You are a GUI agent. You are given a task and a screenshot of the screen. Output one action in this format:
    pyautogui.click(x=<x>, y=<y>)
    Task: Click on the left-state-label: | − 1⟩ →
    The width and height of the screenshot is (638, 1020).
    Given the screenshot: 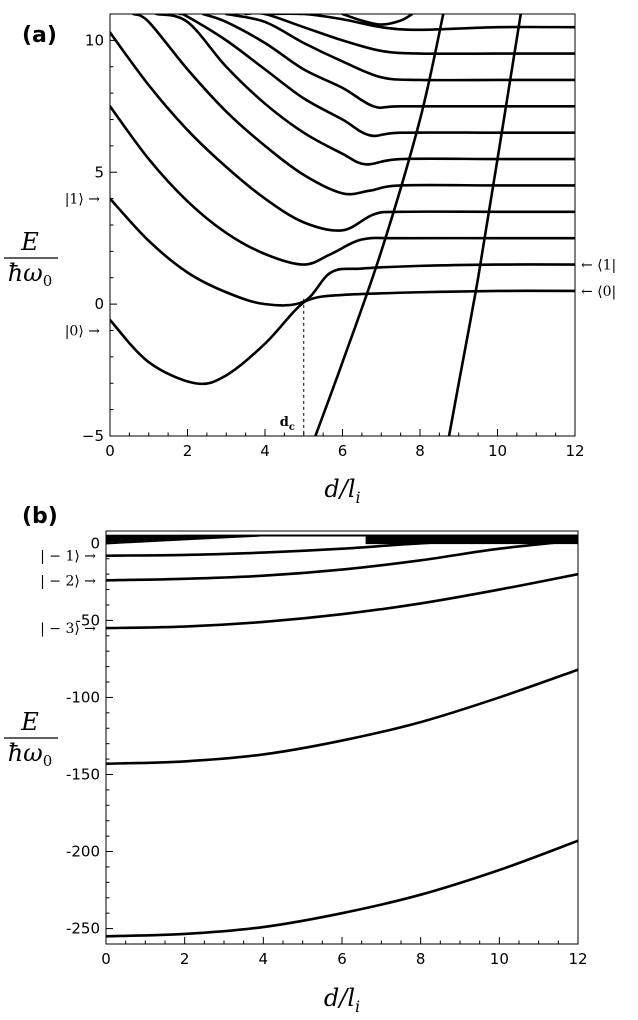 What is the action you would take?
    pyautogui.click(x=68, y=557)
    